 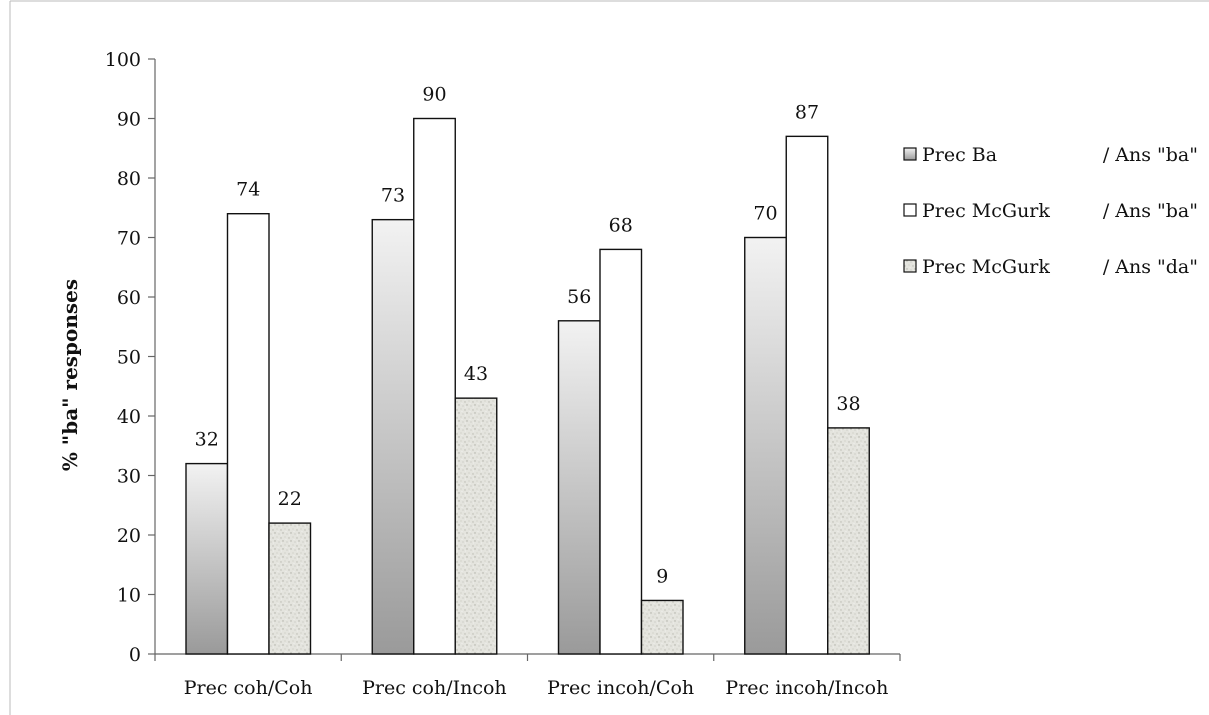 What do you see at coordinates (620, 688) in the screenshot?
I see `x-tick-label: Prec incoh/Coh` at bounding box center [620, 688].